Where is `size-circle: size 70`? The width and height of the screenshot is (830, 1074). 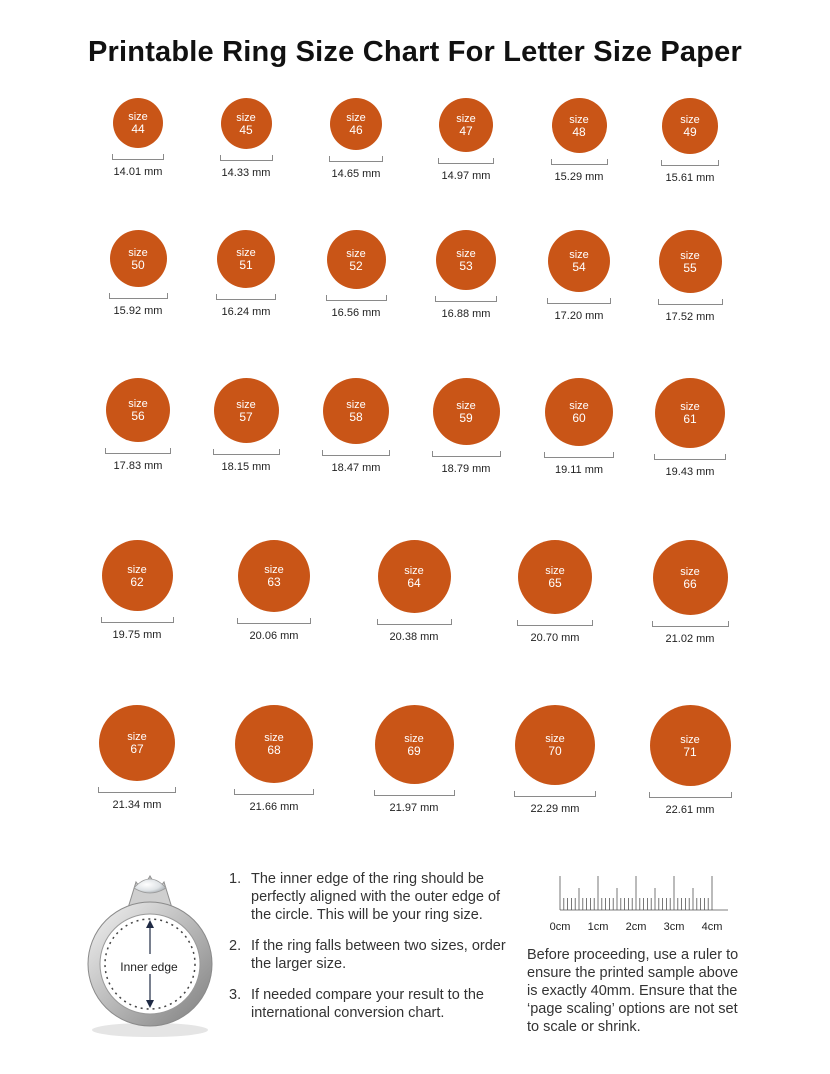
size-circle: size 70 is located at coordinates (555, 745).